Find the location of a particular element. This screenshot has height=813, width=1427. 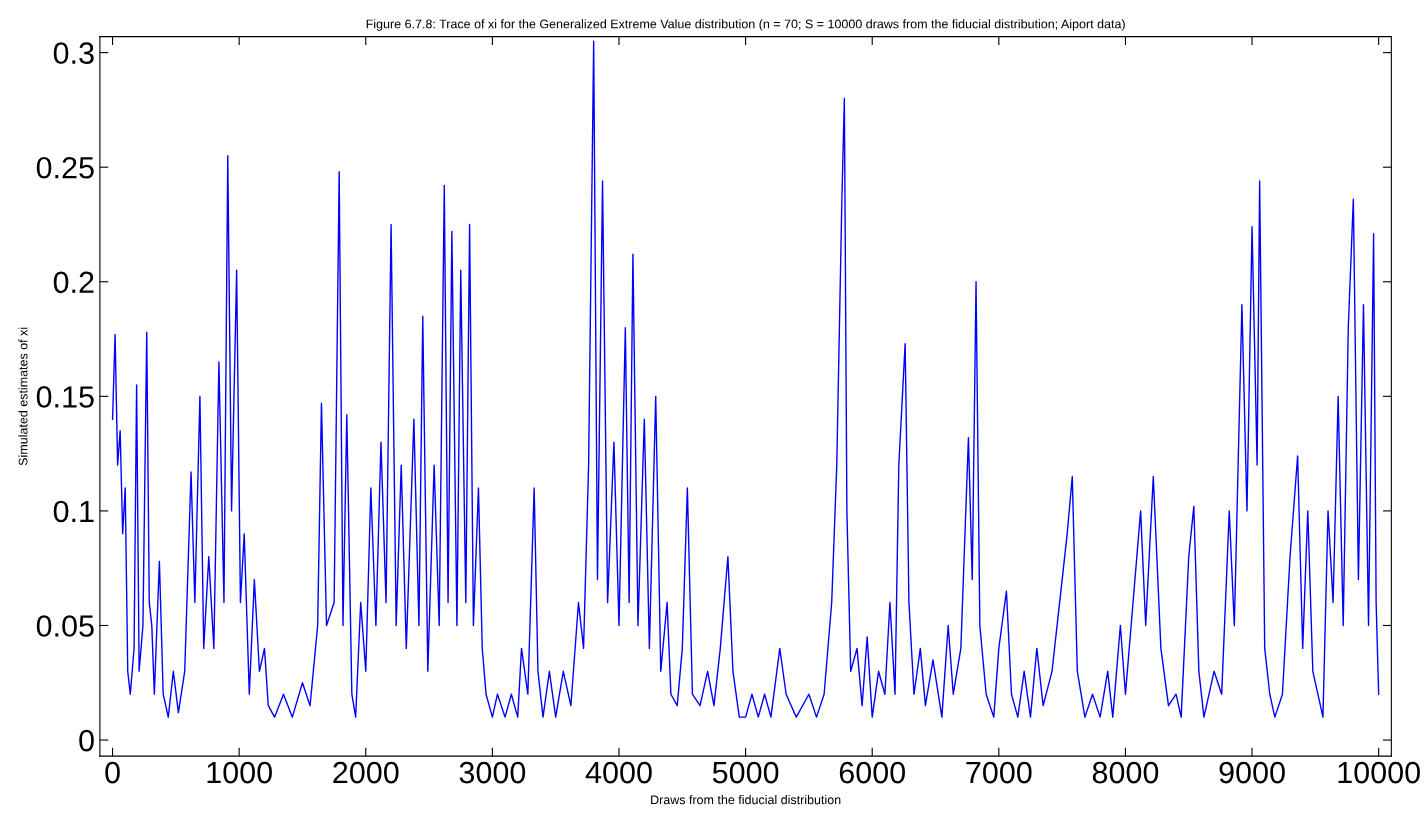

y-tick-label: 0.1 is located at coordinates (73, 511).